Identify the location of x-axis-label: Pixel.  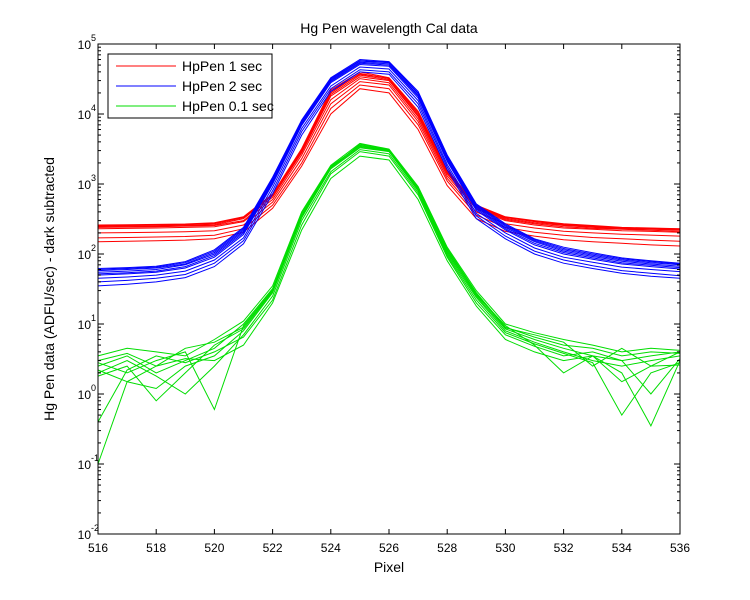
(389, 567).